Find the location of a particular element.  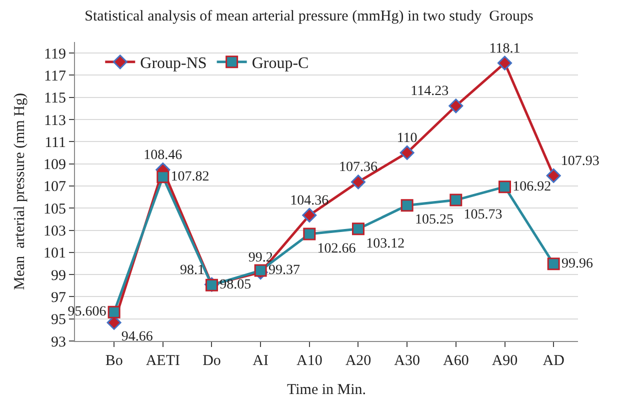

data-label: 105.25 is located at coordinates (434, 220).